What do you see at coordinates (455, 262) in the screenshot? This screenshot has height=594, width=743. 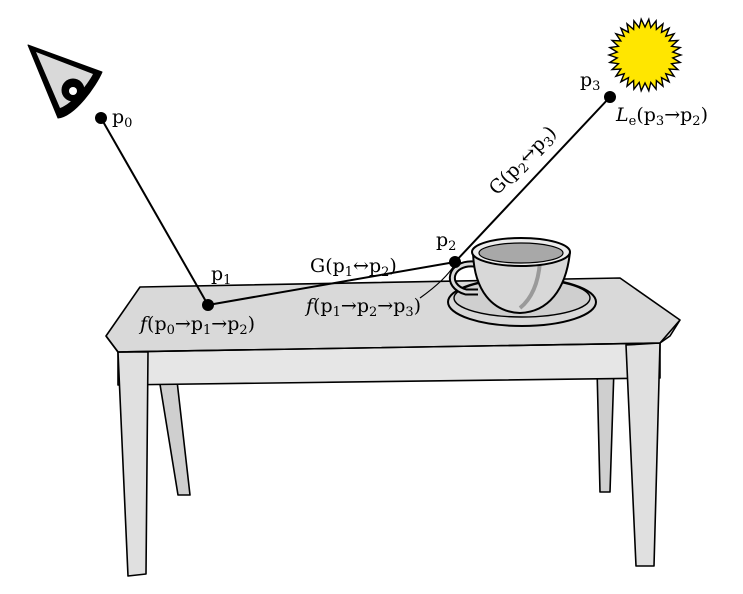 I see `vertex-p2` at bounding box center [455, 262].